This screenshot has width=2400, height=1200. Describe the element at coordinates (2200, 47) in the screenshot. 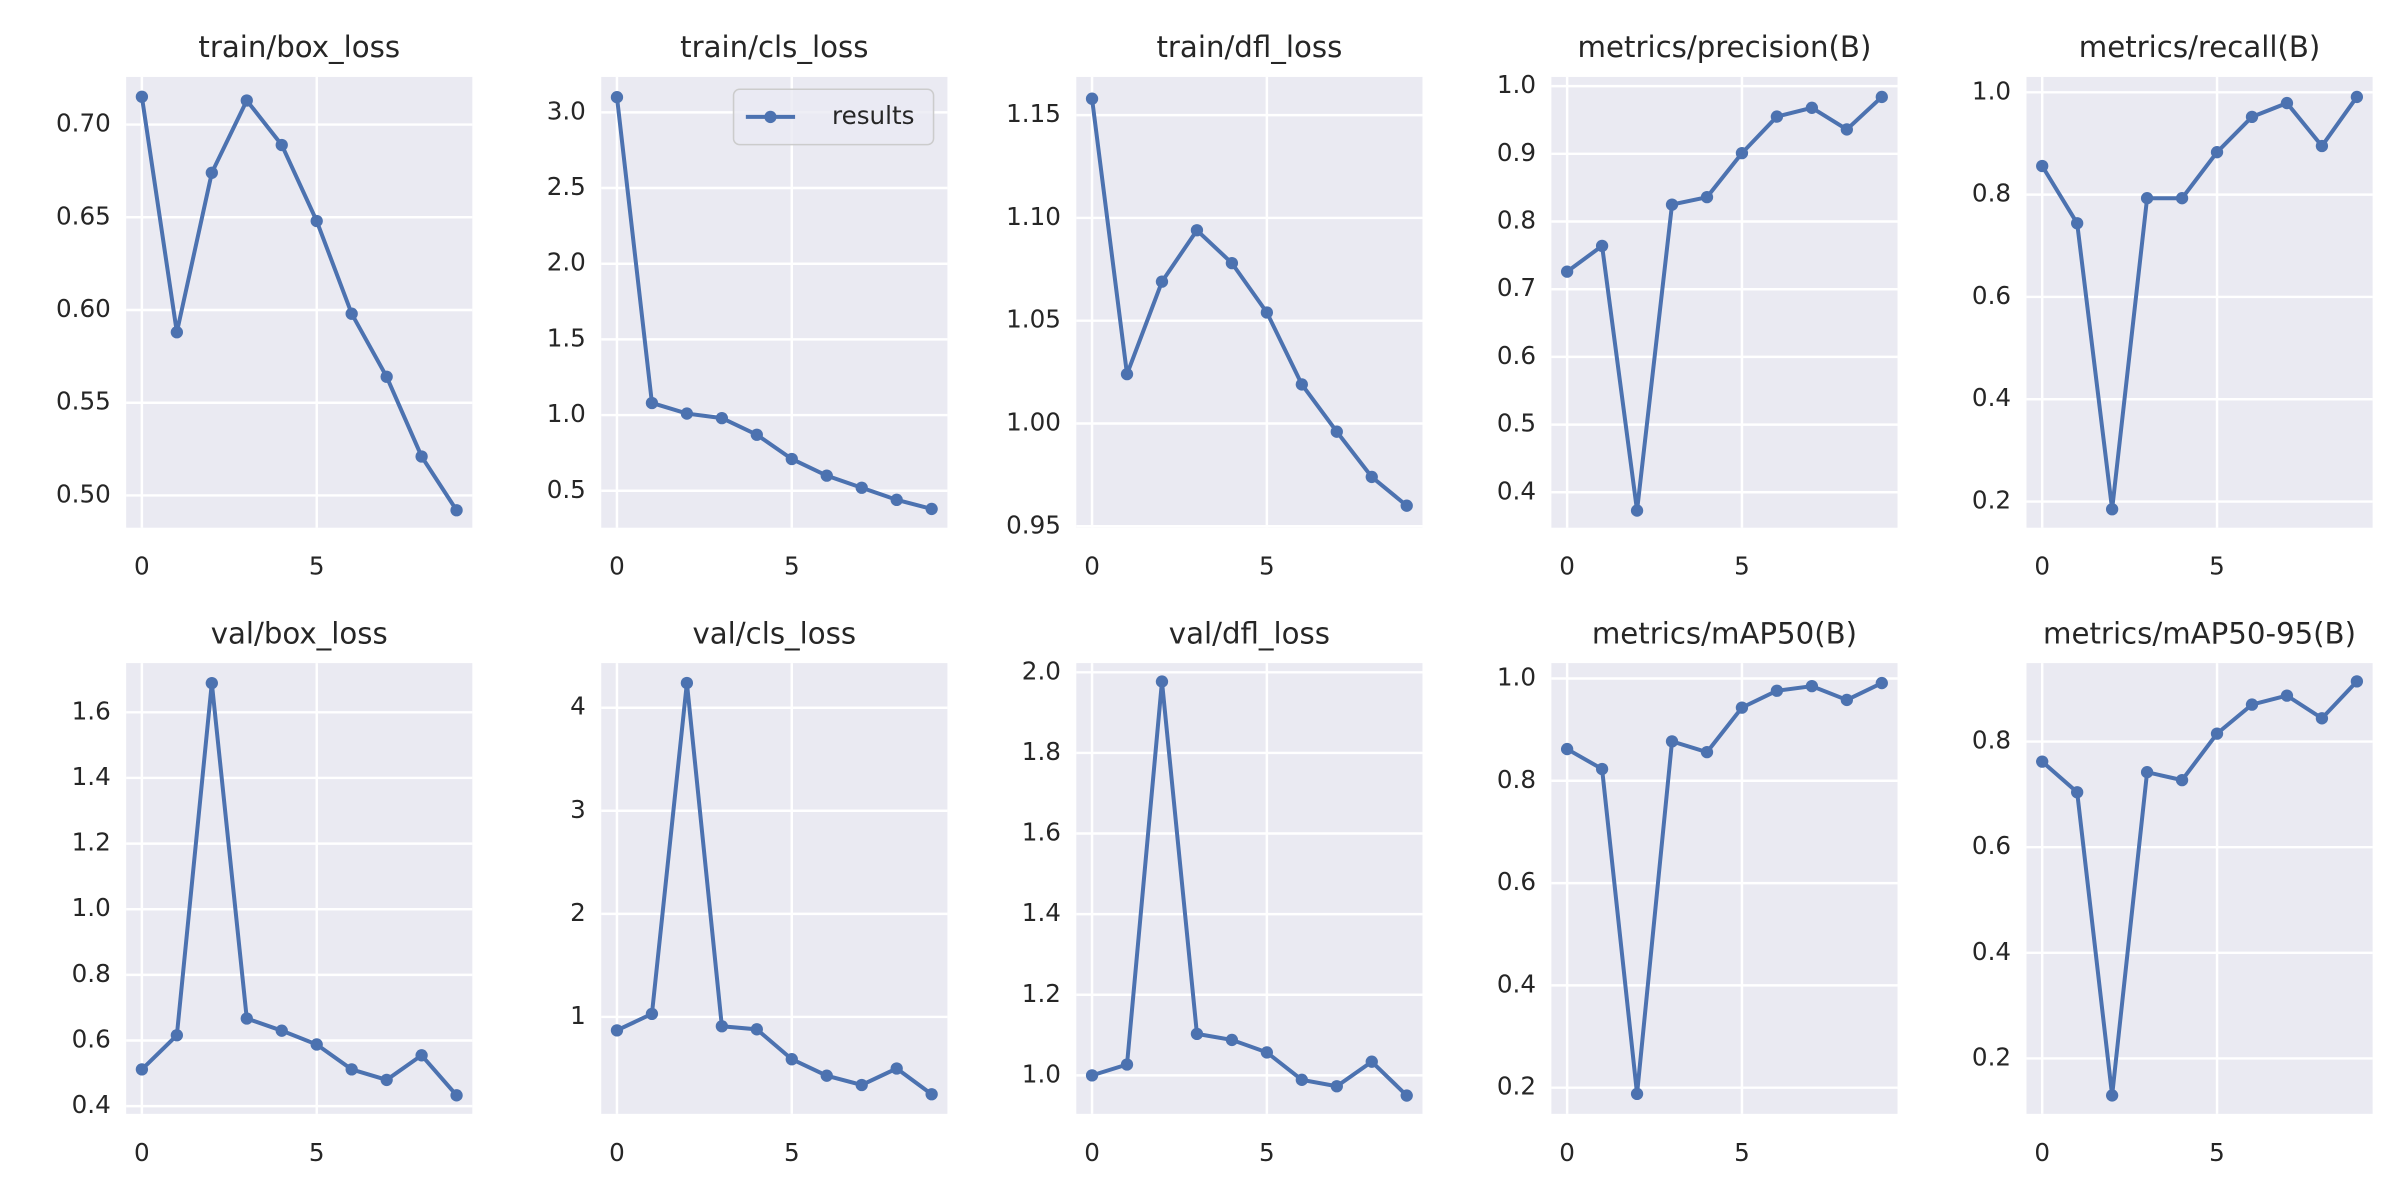

I see `subplot-title: metrics/recall(B)` at that location.